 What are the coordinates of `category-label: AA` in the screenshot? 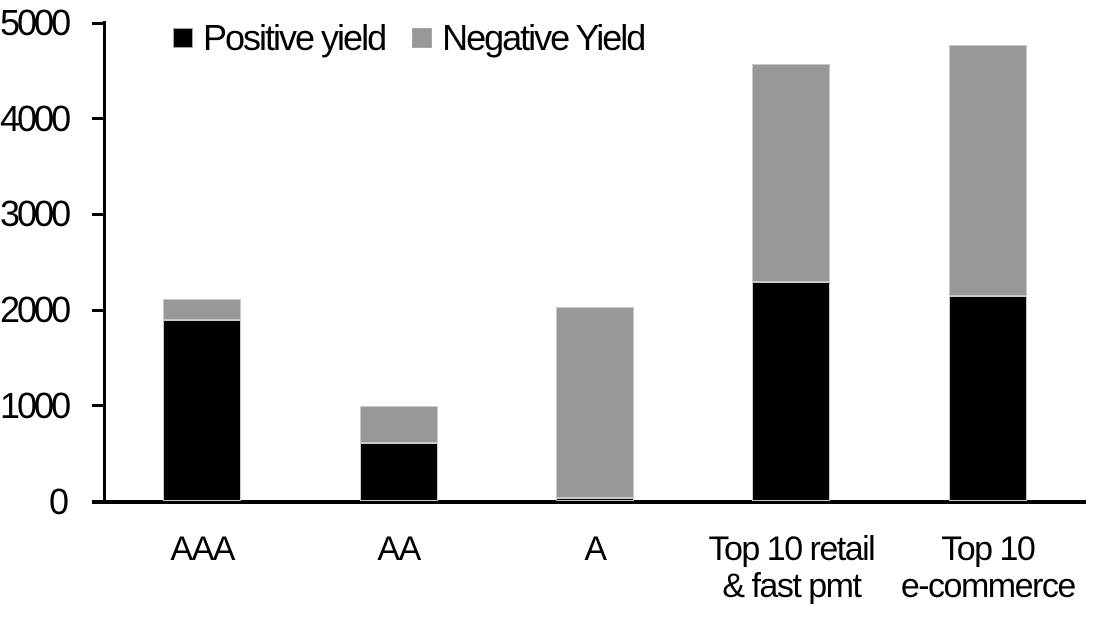 It's located at (399, 549).